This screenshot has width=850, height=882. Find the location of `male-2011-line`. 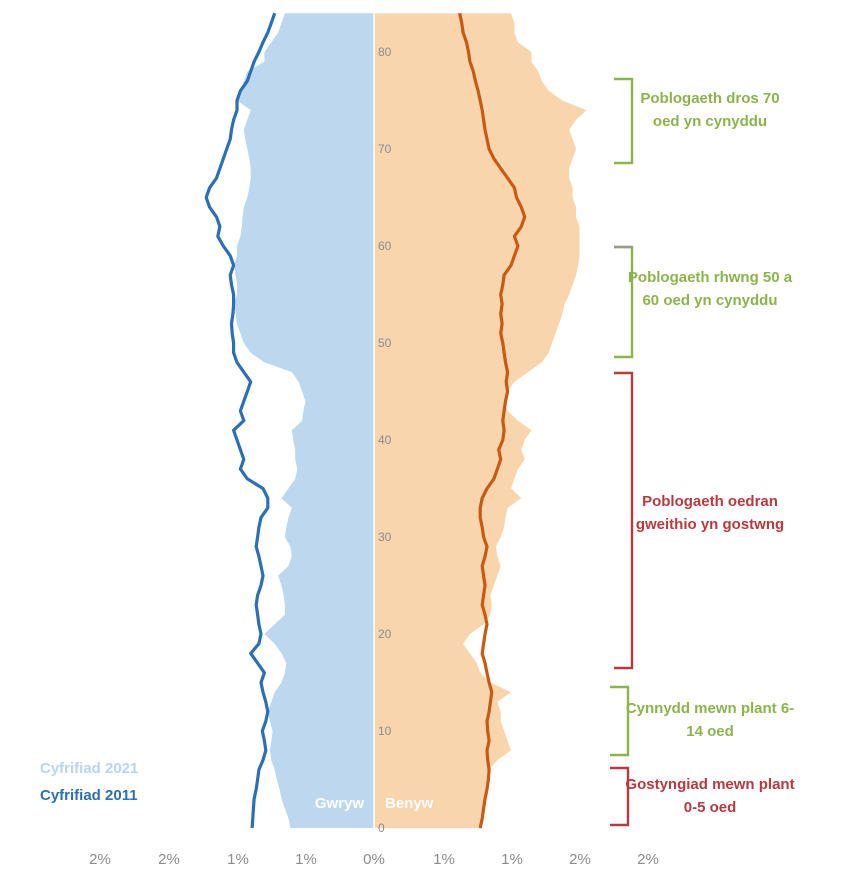

male-2011-line is located at coordinates (240, 420).